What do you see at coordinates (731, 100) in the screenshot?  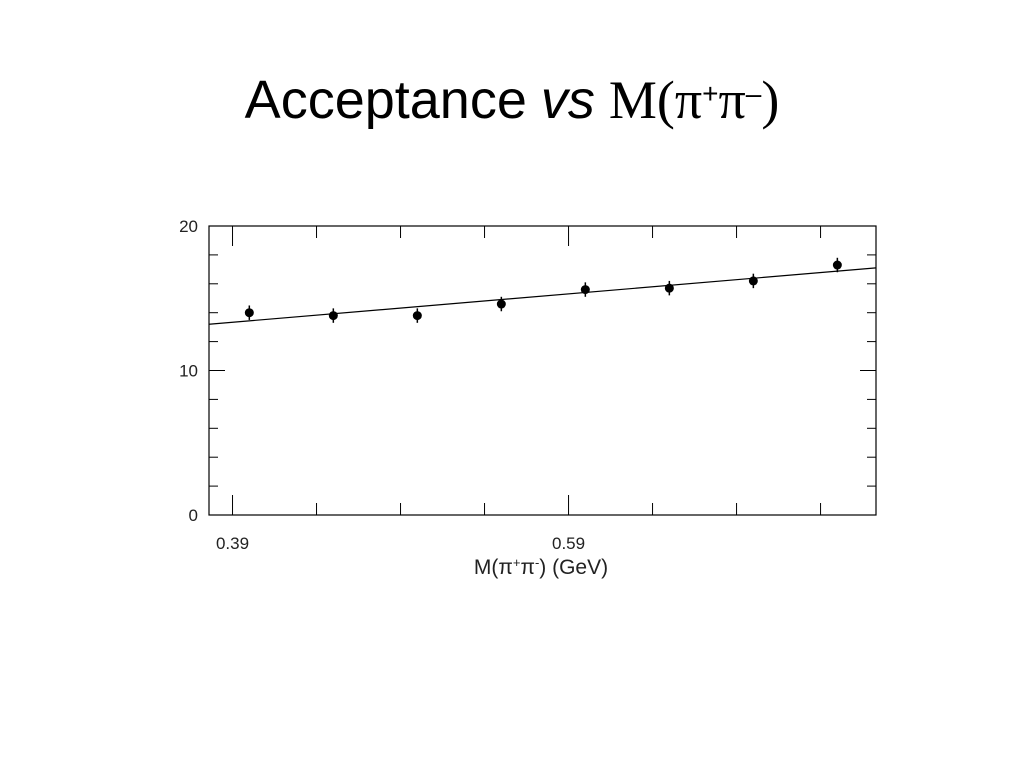 I see `title-part: π` at bounding box center [731, 100].